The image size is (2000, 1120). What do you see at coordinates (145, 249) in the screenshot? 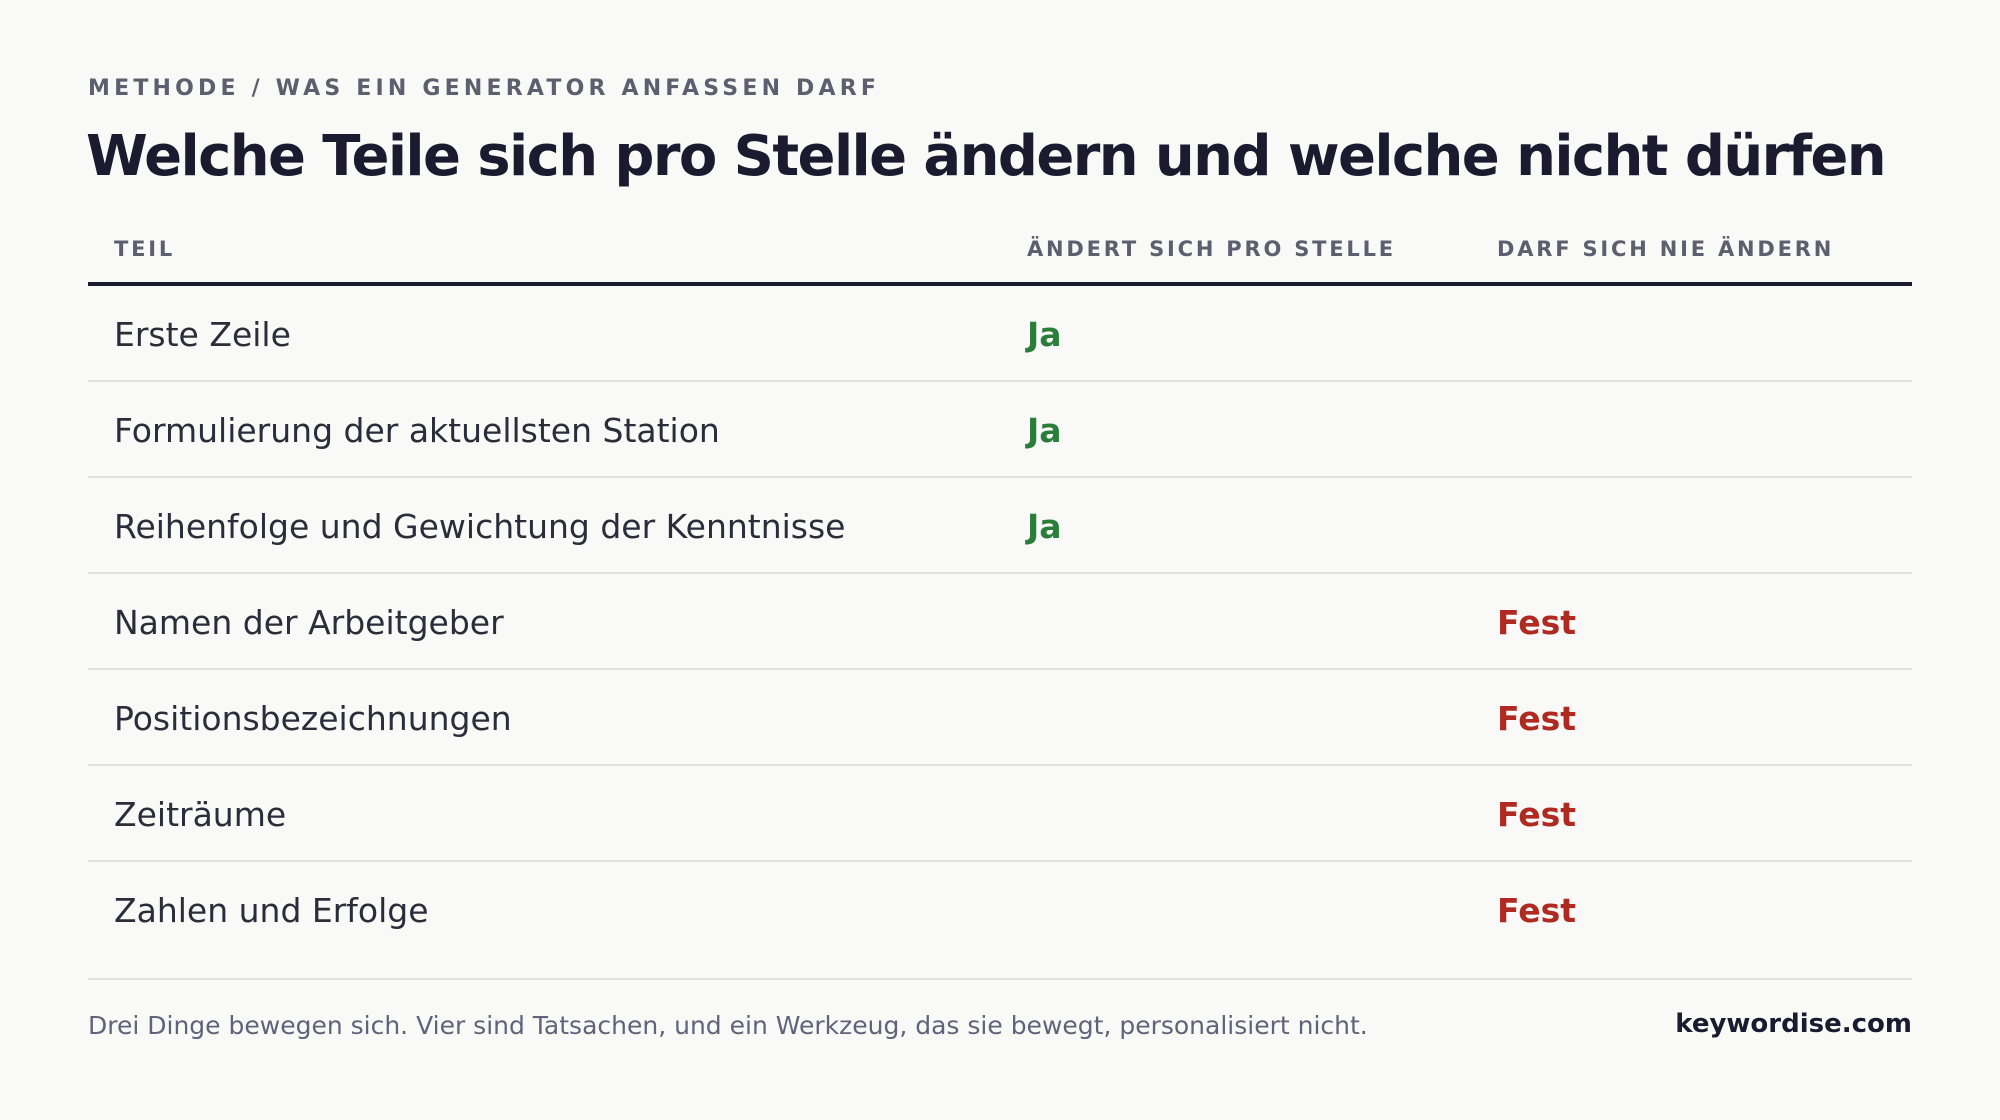
I see `column-header-part: TEIL` at bounding box center [145, 249].